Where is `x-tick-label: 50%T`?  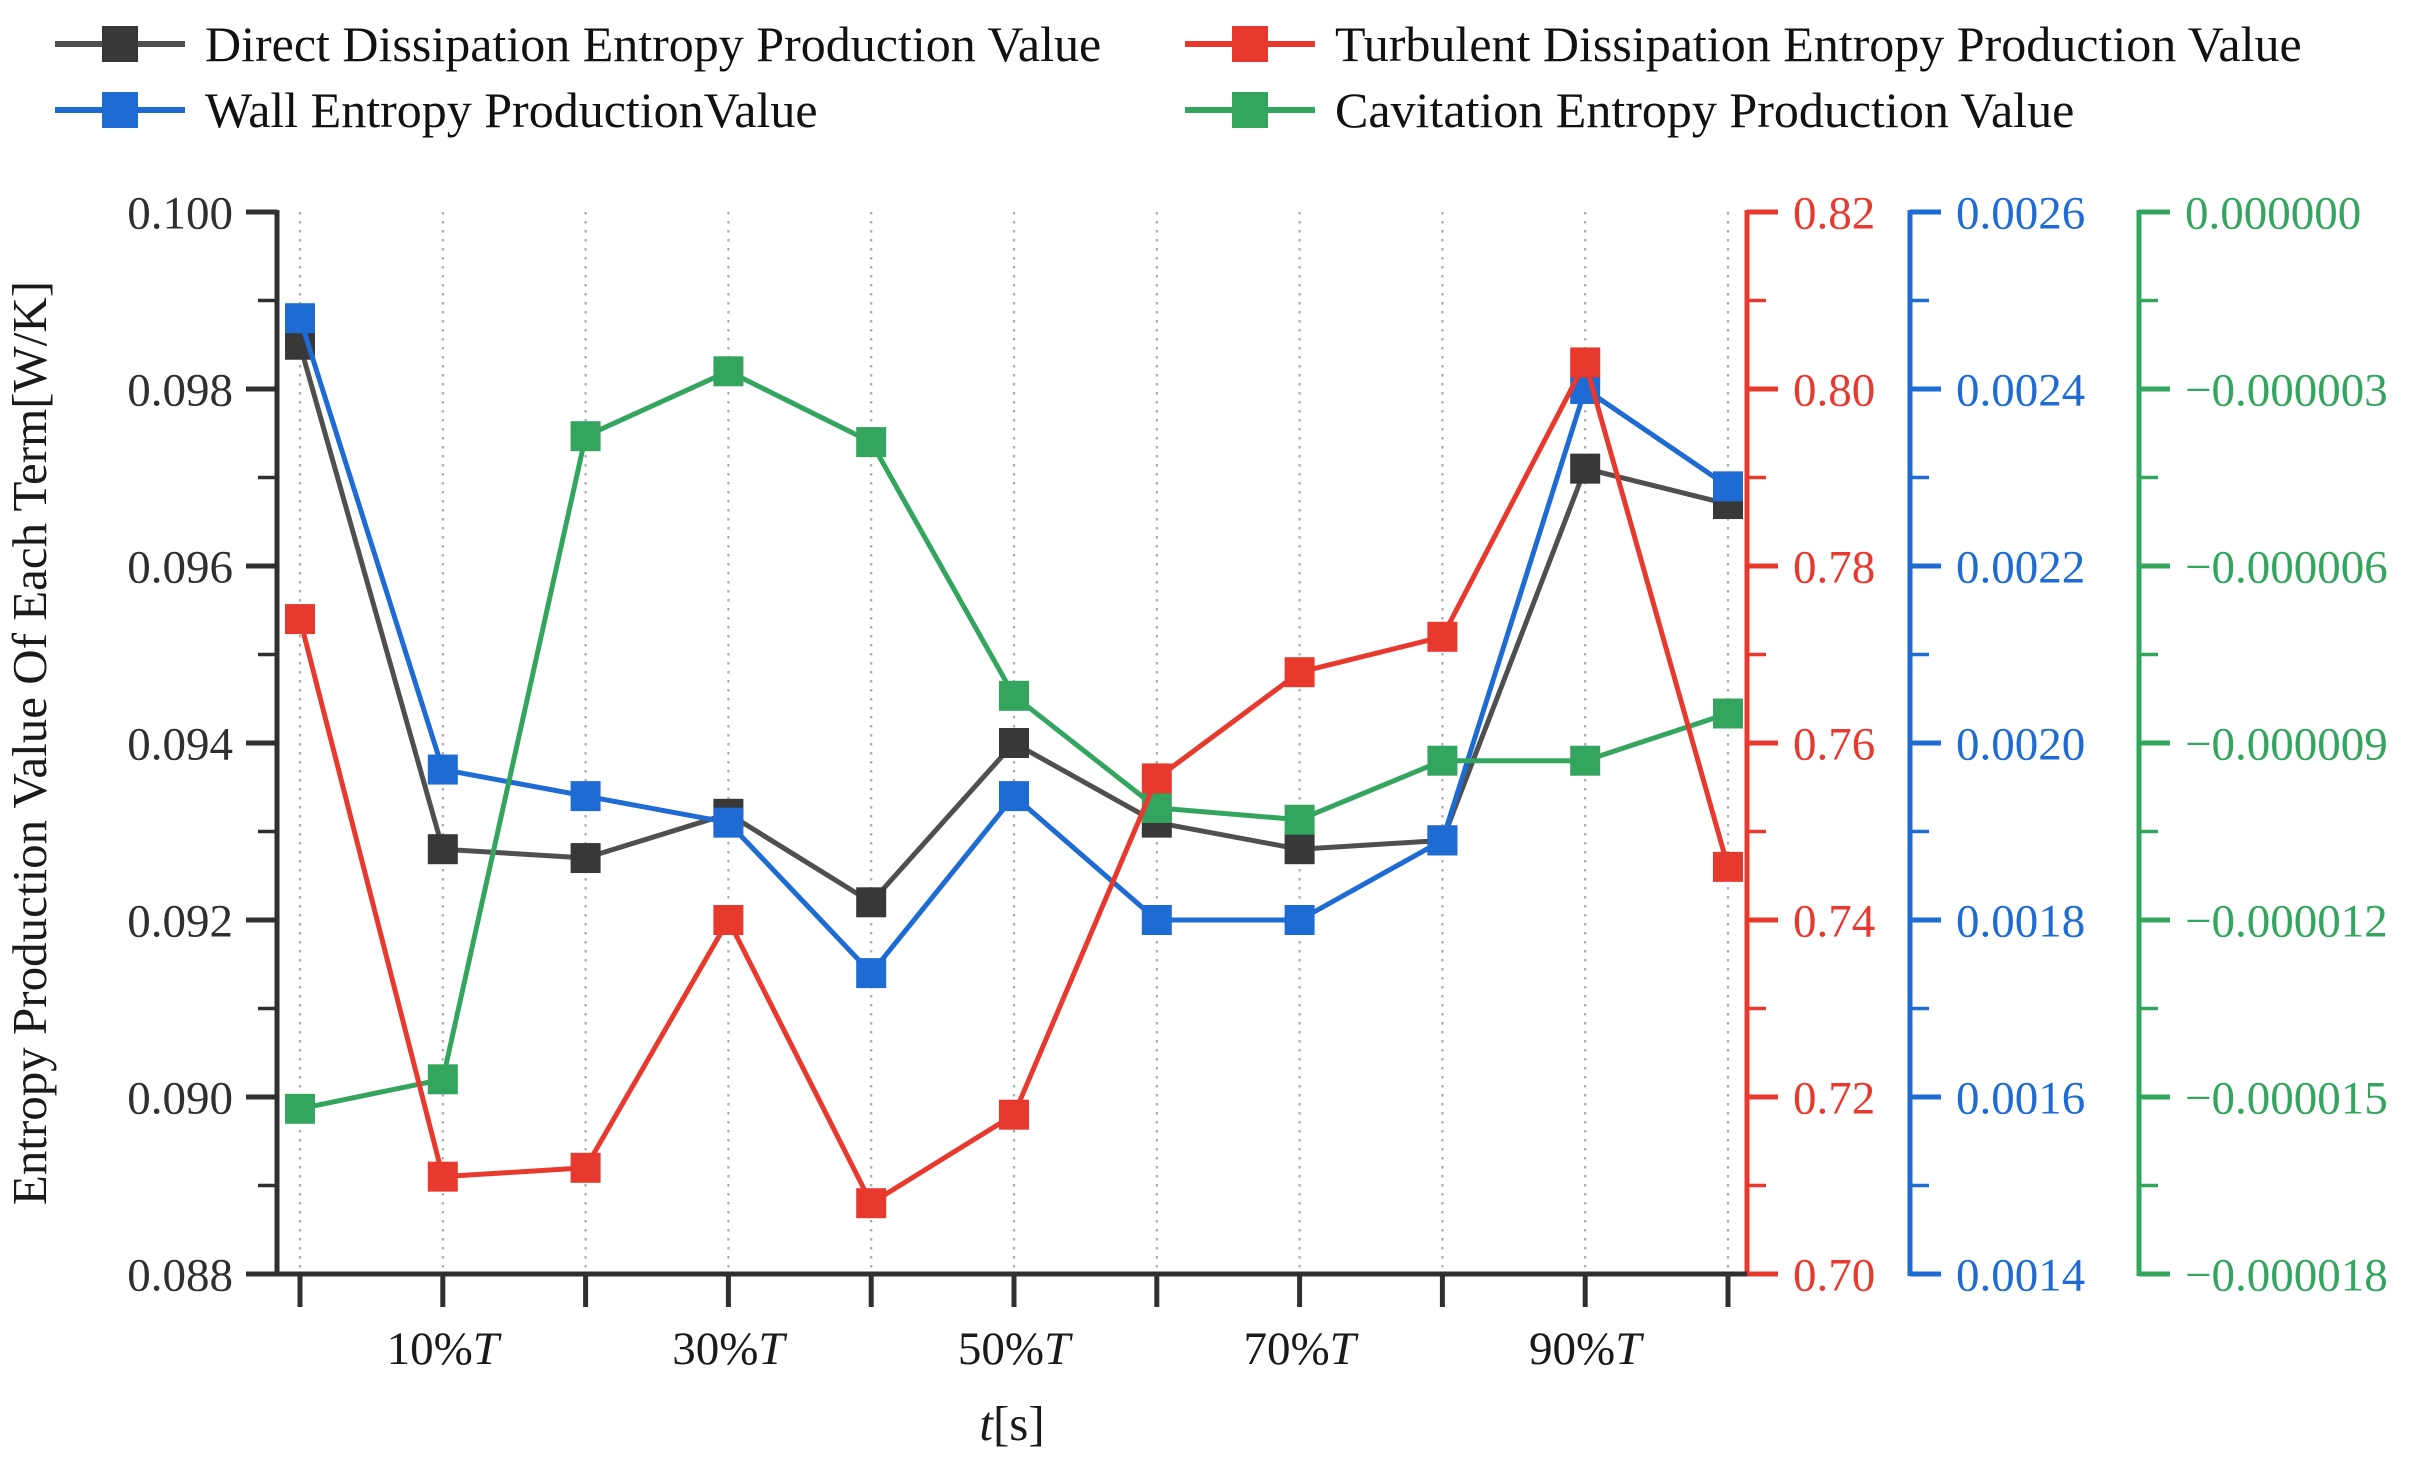
x-tick-label: 50%T is located at coordinates (1015, 1349).